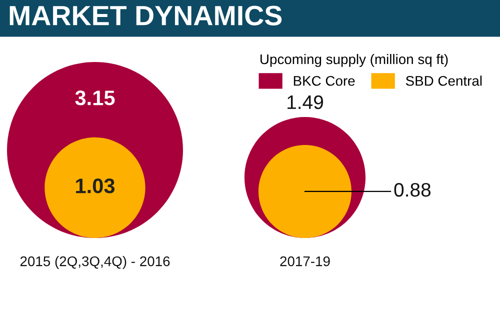 The image size is (500, 319). Describe the element at coordinates (146, 16) in the screenshot. I see `text: MARKET DYNAMICS` at that location.